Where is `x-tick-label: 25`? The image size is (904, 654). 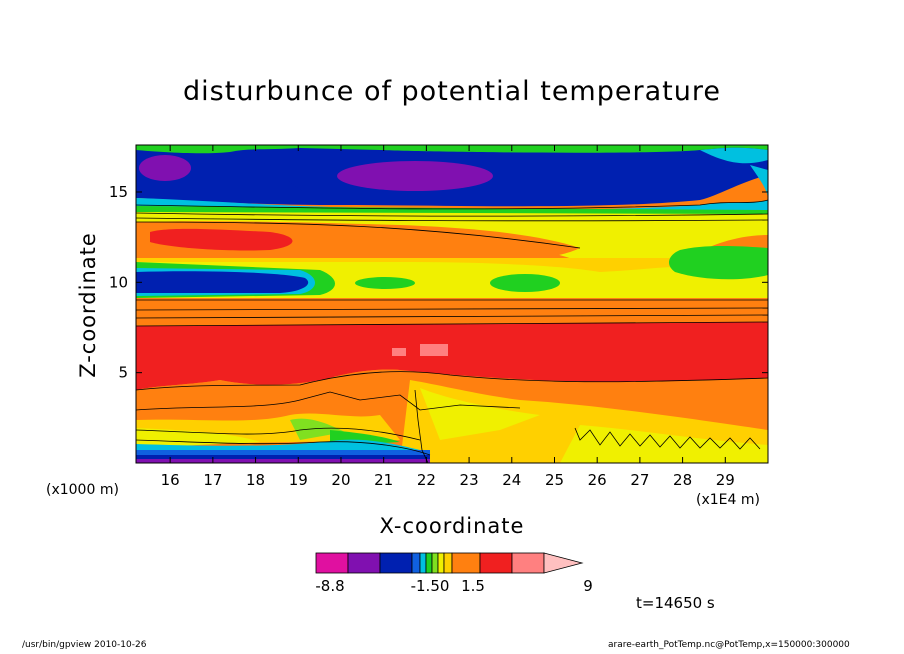 x-tick-label: 25 is located at coordinates (554, 480).